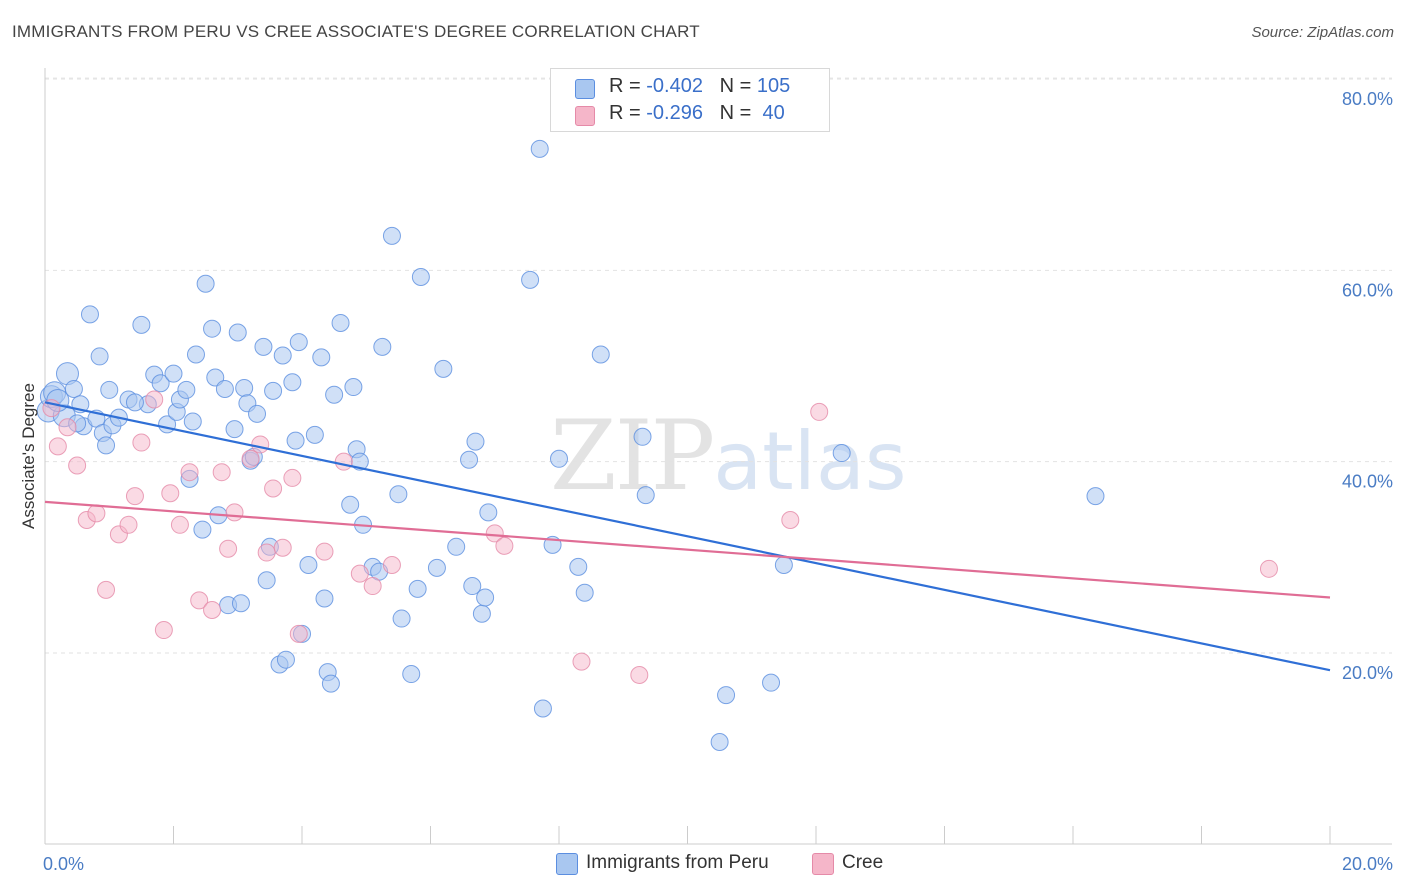  I want to click on y-tick-label: 80.0%, so click(1367, 99).